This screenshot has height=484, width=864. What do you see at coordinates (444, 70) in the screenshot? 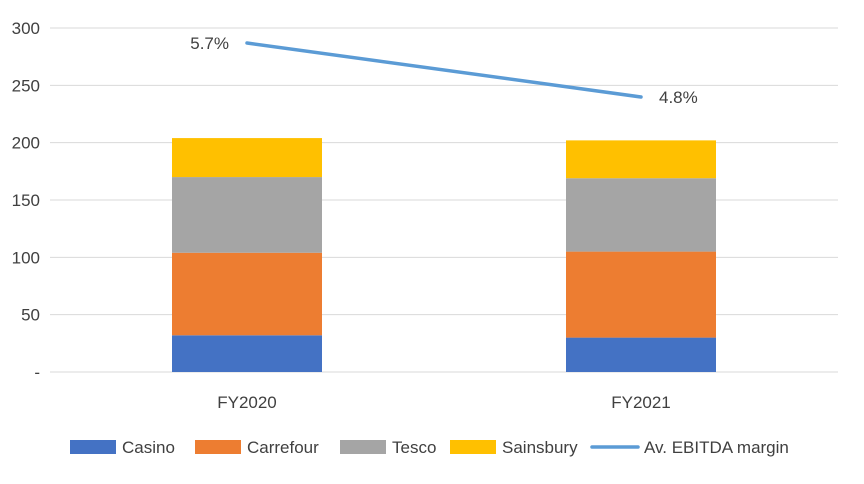
I see `line-ebitda-margin` at bounding box center [444, 70].